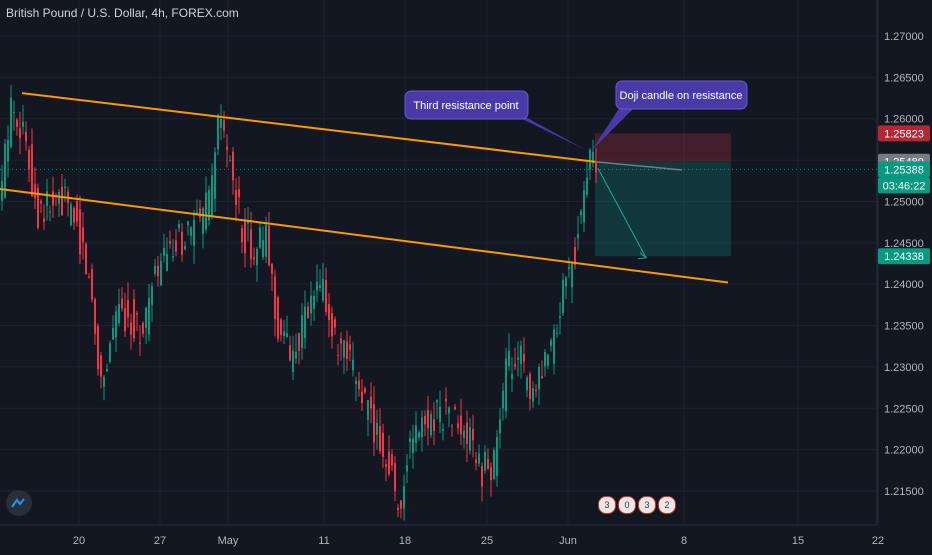  I want to click on x-tick-label: 25, so click(487, 541).